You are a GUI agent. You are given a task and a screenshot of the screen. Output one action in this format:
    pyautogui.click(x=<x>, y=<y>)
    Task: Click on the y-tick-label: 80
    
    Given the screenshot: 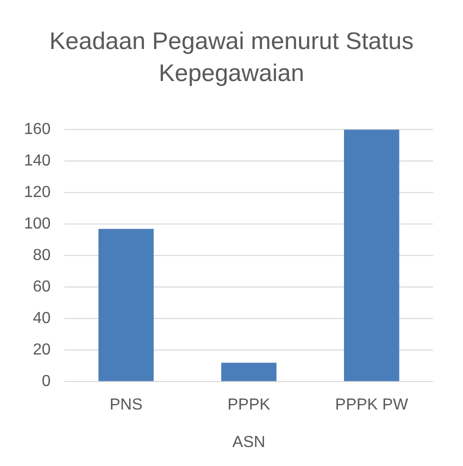 What is the action you would take?
    pyautogui.click(x=41, y=255)
    